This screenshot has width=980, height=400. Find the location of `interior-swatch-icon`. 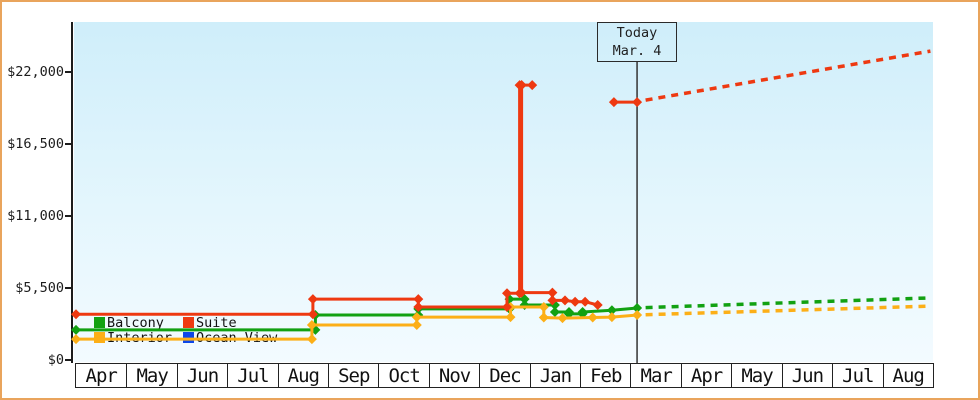

interior-swatch-icon is located at coordinates (99, 337).